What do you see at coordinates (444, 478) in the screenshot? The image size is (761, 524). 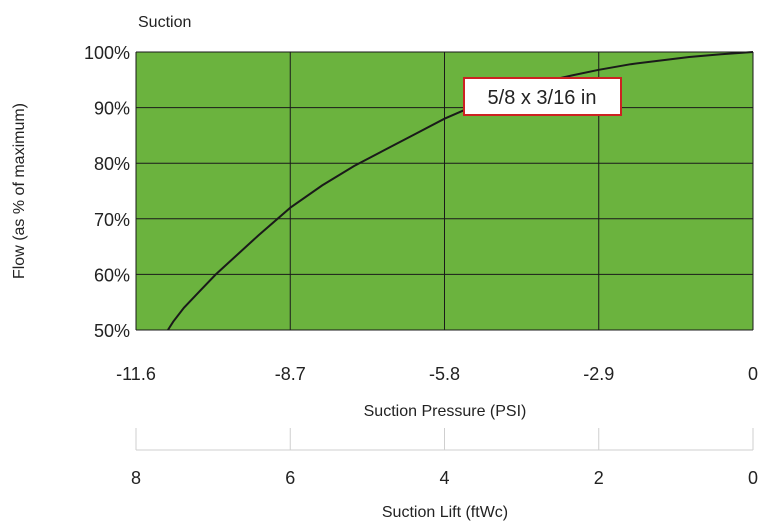 I see `secondary-x-tick-label: 4` at bounding box center [444, 478].